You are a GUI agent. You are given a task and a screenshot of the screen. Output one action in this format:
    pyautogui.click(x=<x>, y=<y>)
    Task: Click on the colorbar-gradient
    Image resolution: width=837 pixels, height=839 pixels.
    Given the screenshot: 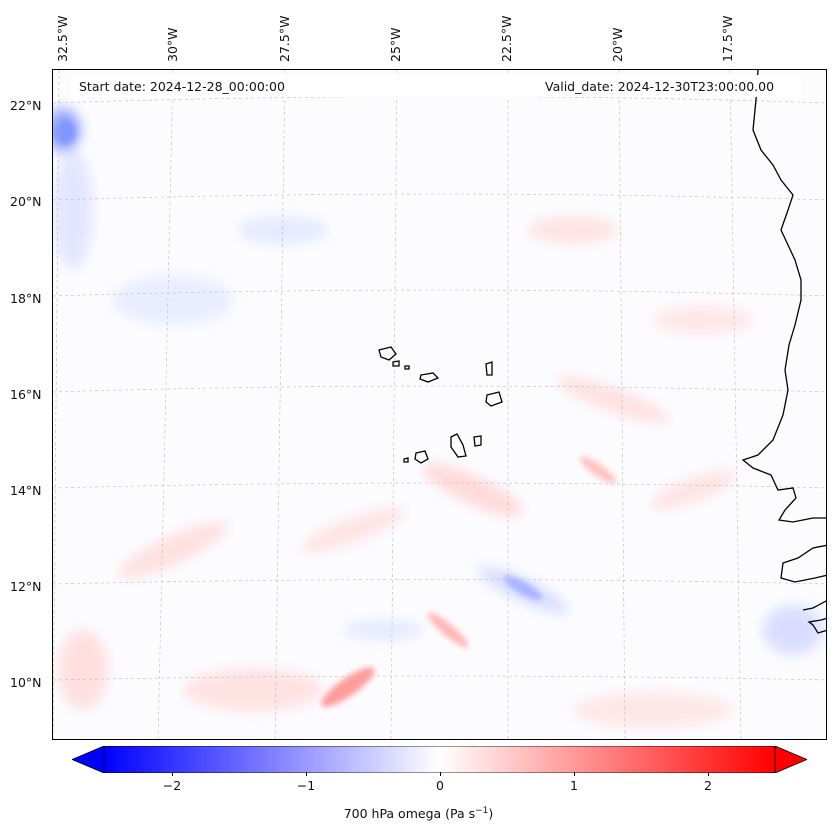 What is the action you would take?
    pyautogui.click(x=439, y=759)
    